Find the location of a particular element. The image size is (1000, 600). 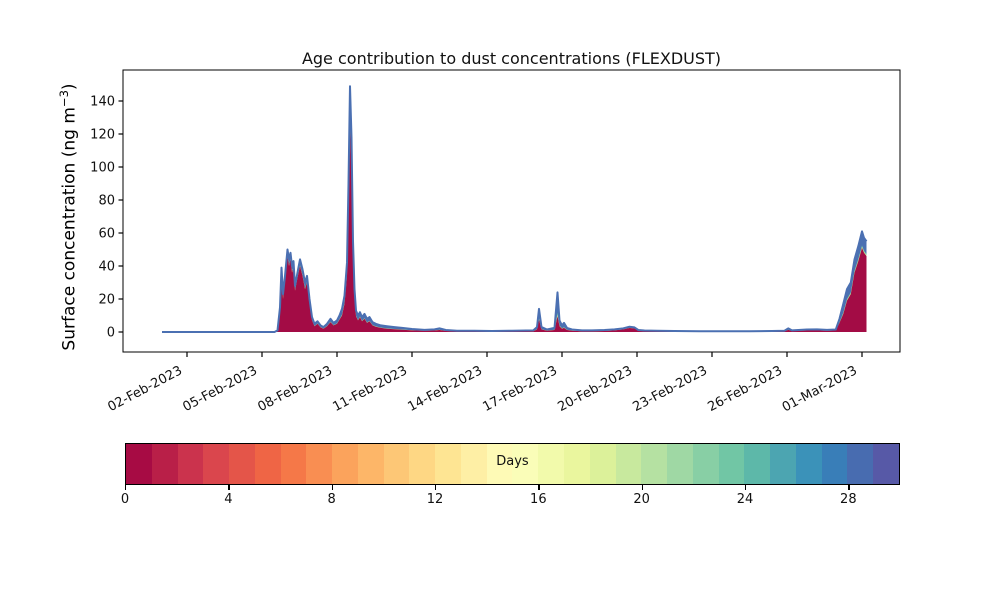

colorbar-tick-label: 16 is located at coordinates (538, 499).